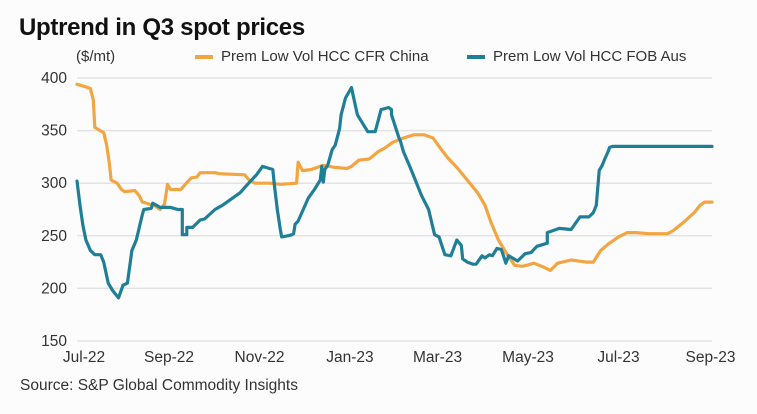  Describe the element at coordinates (96, 56) in the screenshot. I see `y-axis-unit-label: ($/mt)` at that location.